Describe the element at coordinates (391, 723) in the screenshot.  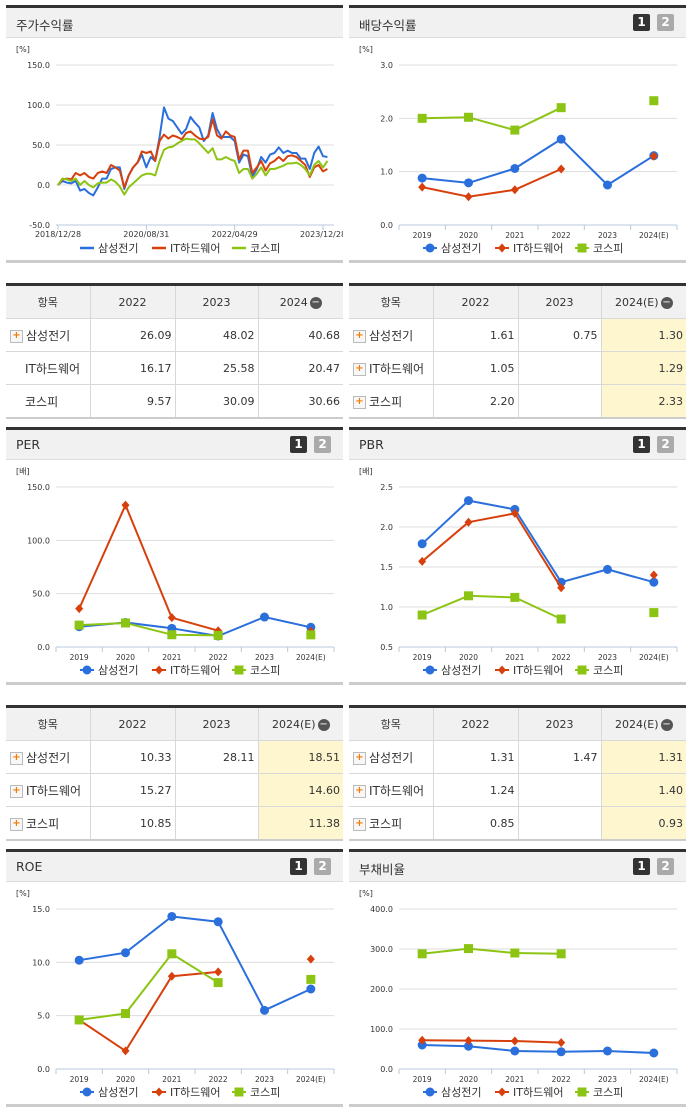
I see `column-header: 항목` at that location.